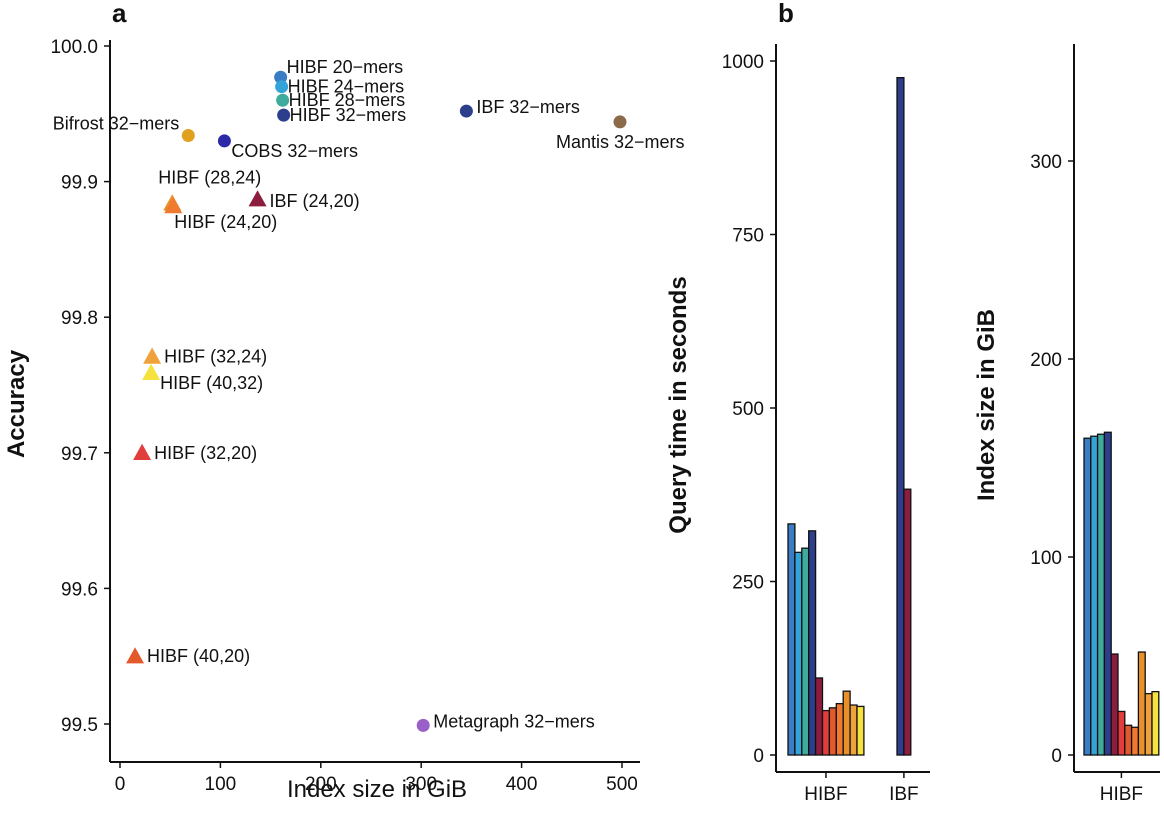  I want to click on point-label: Bifrost 32−mers, so click(116, 123).